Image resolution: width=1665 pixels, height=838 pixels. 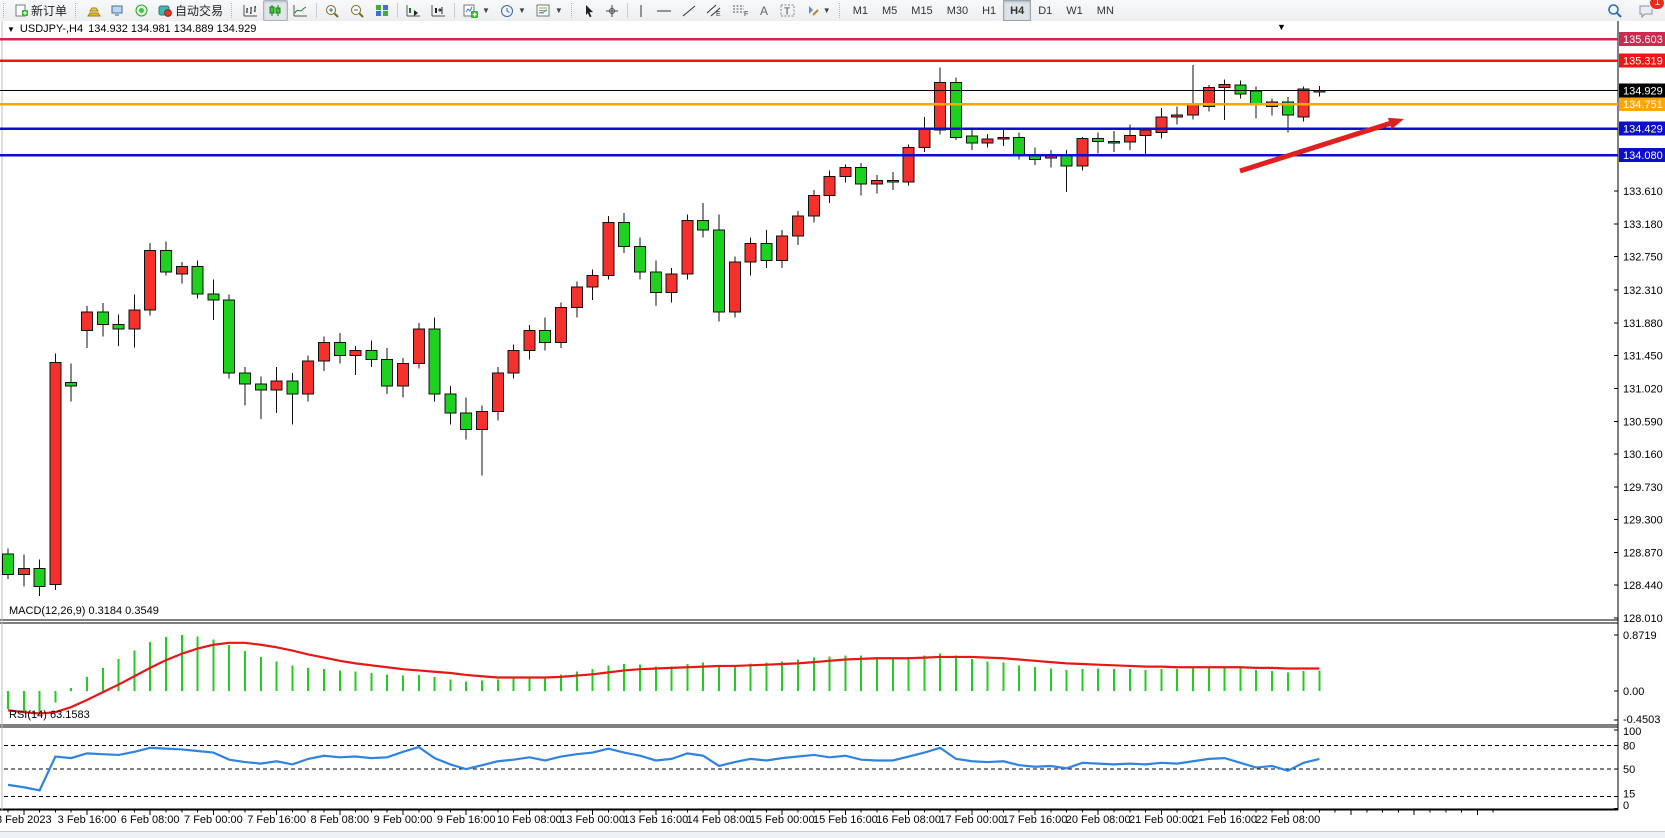 I want to click on svg-text: 15, so click(x=1629, y=795).